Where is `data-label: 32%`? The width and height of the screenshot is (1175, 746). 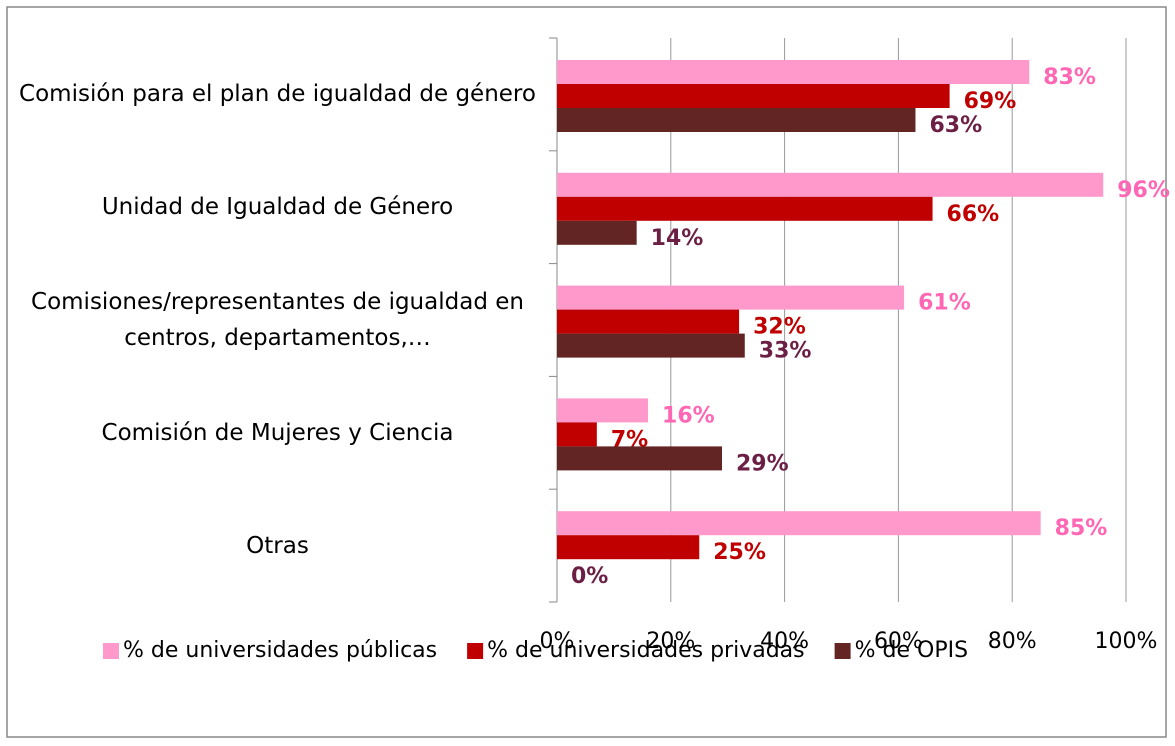 data-label: 32% is located at coordinates (779, 327).